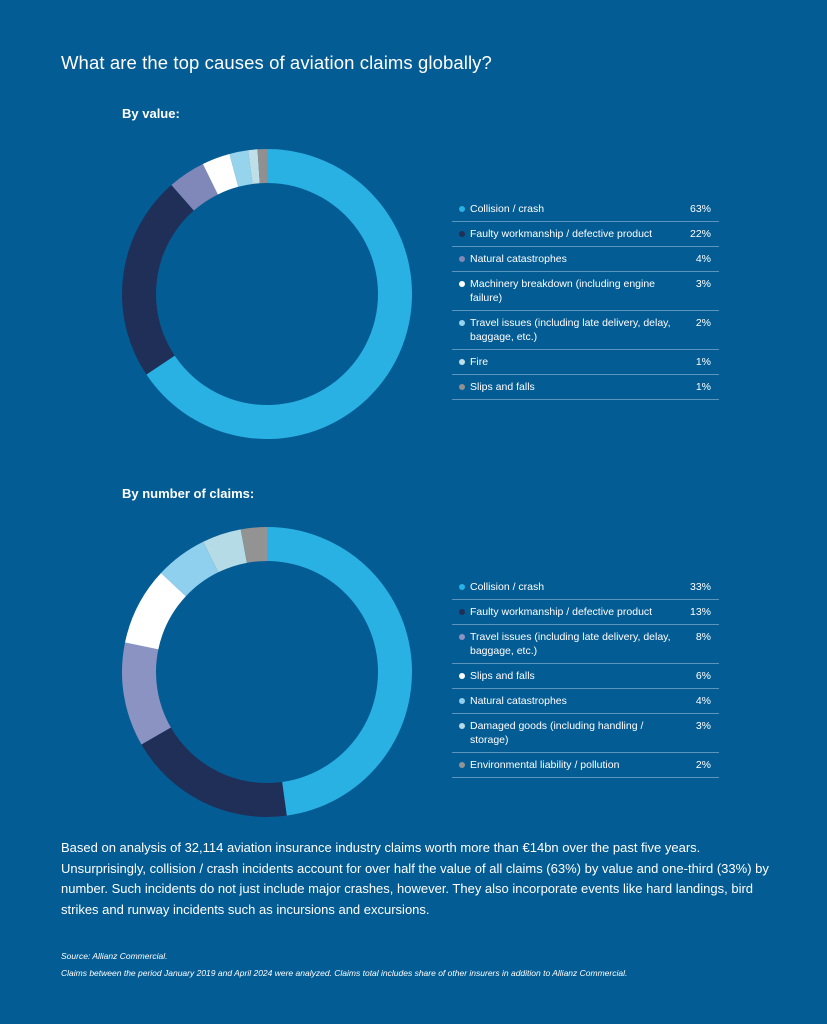  Describe the element at coordinates (225, 551) in the screenshot. I see `by-number-slice-damaged-goods-including-handling-storage` at that location.